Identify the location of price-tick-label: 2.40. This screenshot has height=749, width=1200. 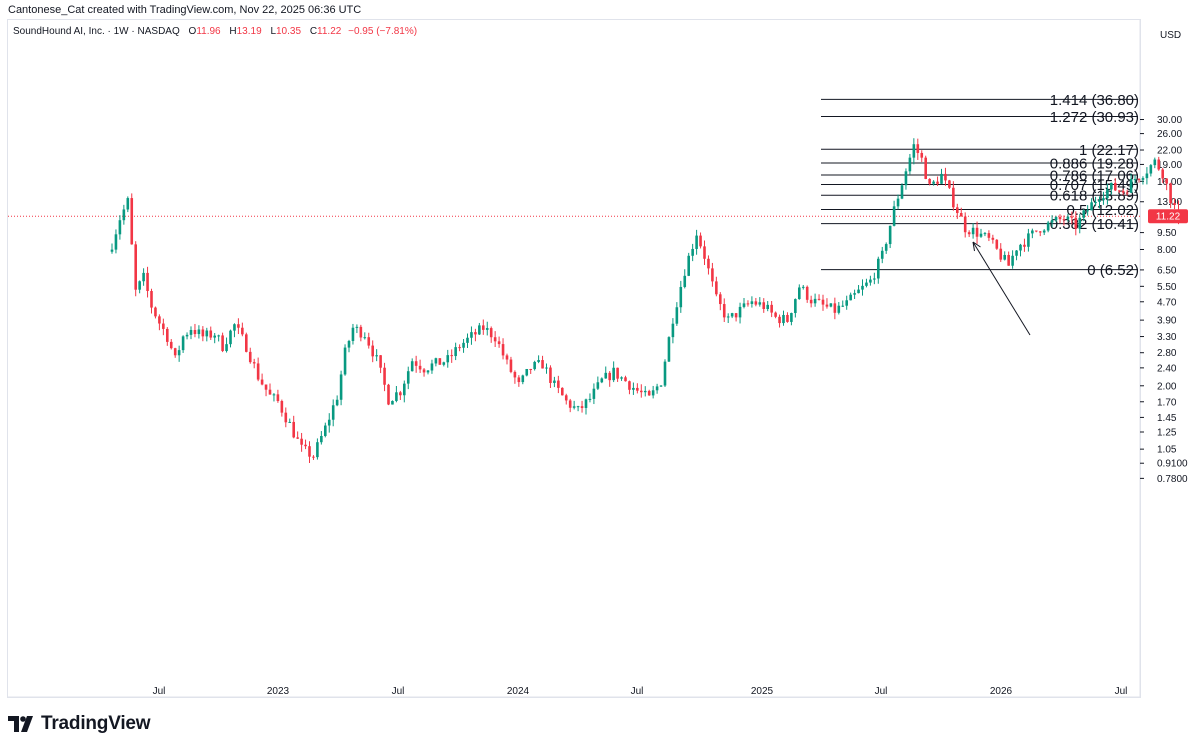
(1167, 368).